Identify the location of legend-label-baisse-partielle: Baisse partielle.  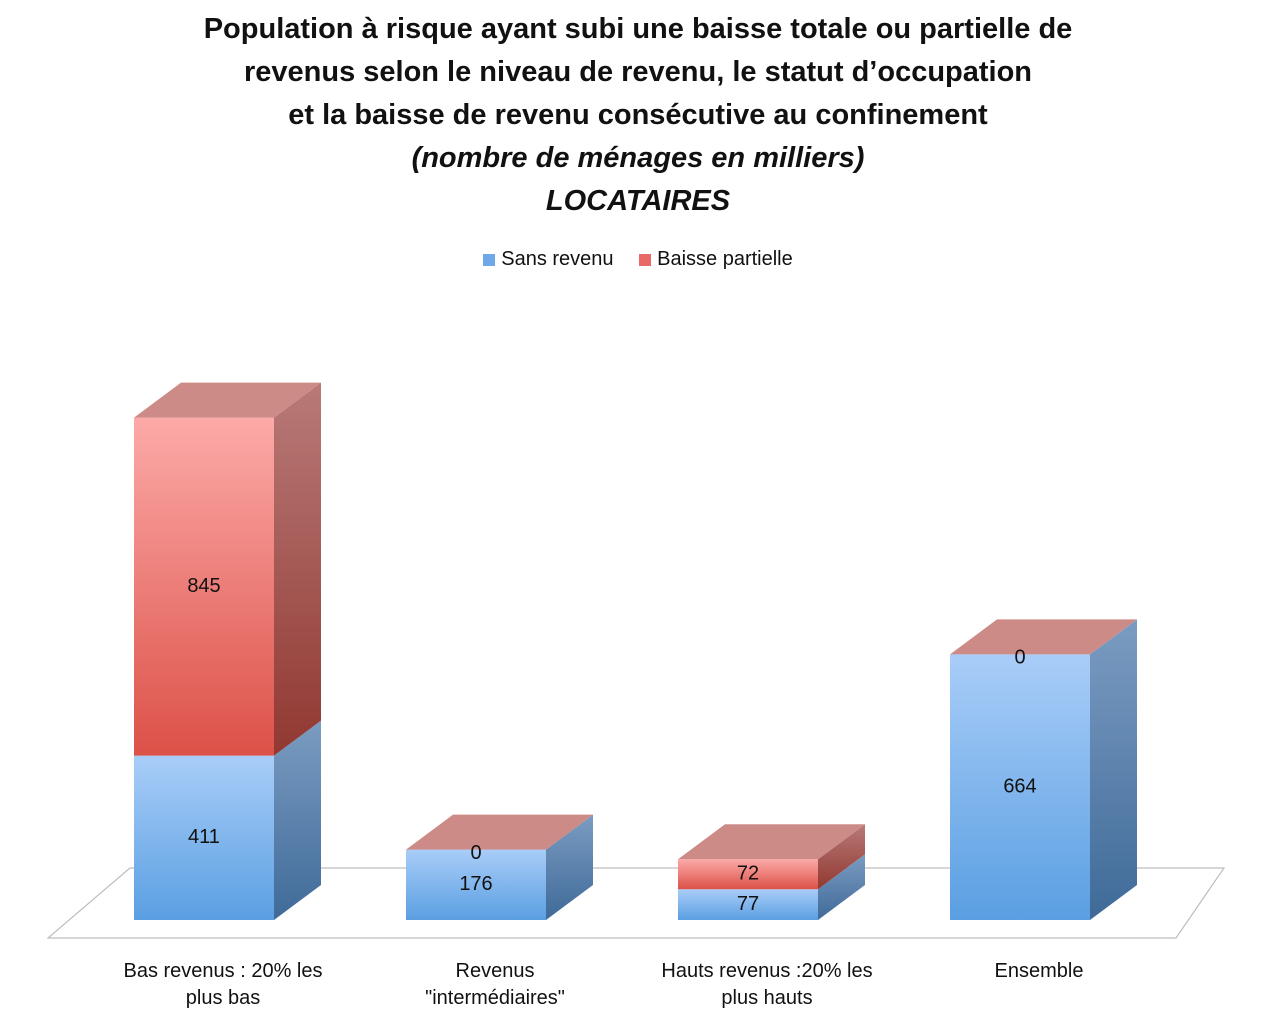
(725, 259).